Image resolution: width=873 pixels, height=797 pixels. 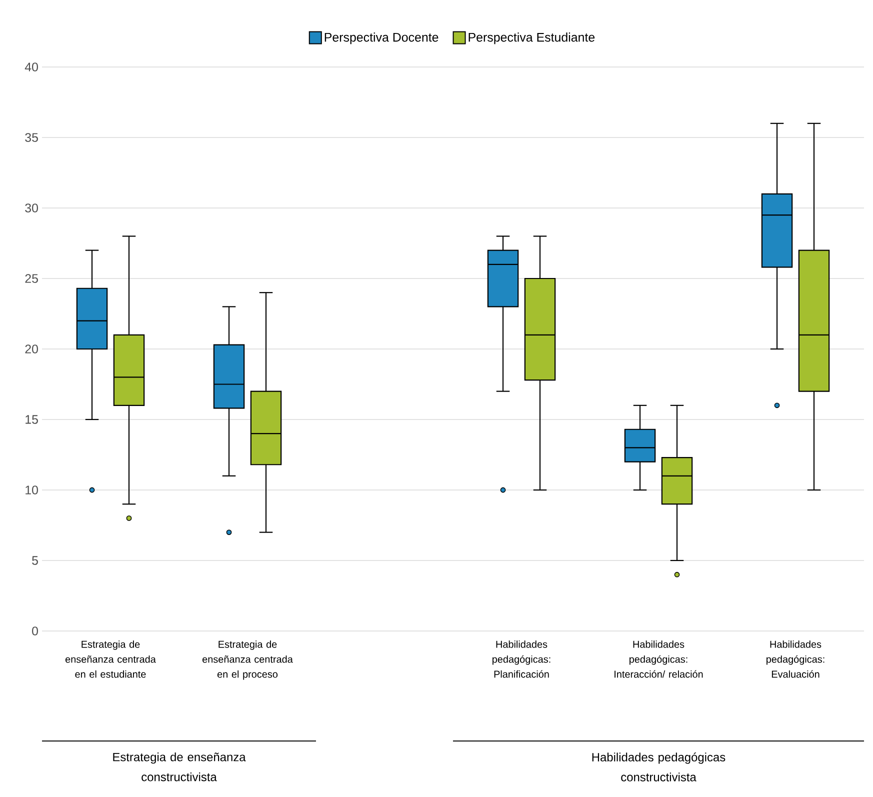 What do you see at coordinates (31, 278) in the screenshot?
I see `y-tick-label: 25` at bounding box center [31, 278].